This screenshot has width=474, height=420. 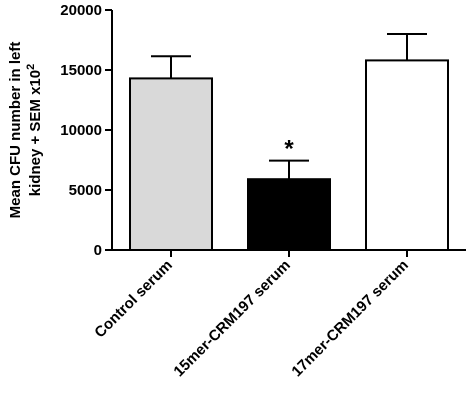 I want to click on y-tick-label: 5000, so click(x=85, y=190).